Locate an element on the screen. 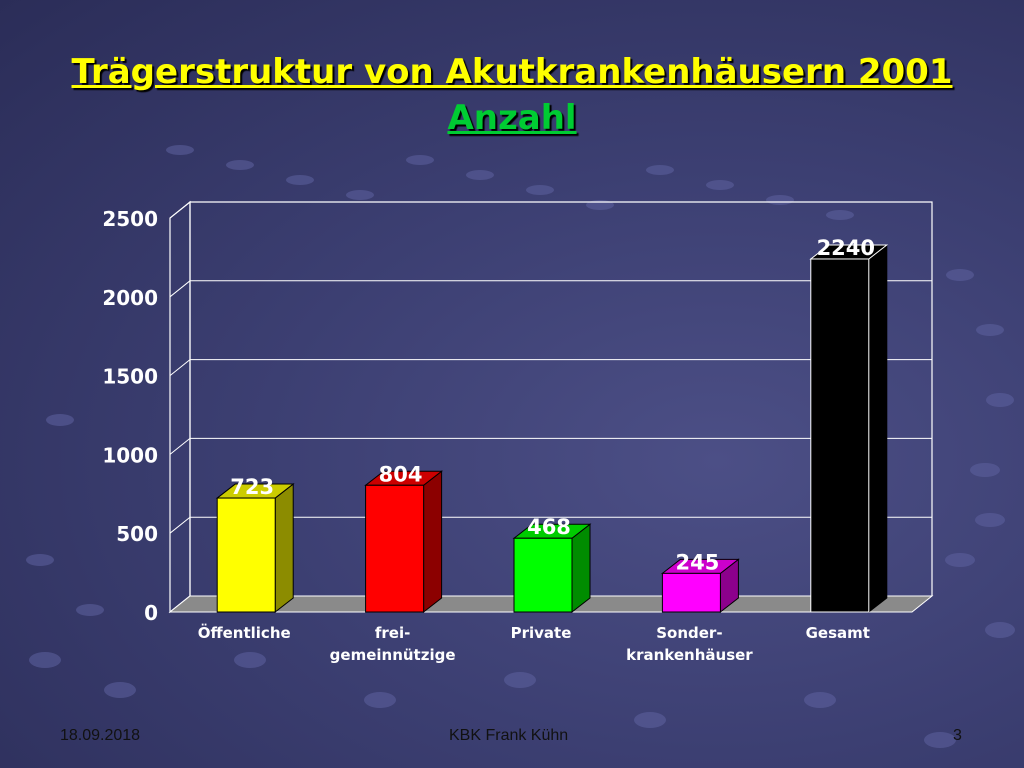 This screenshot has width=1024, height=768. y-tick-label: 500 is located at coordinates (137, 534).